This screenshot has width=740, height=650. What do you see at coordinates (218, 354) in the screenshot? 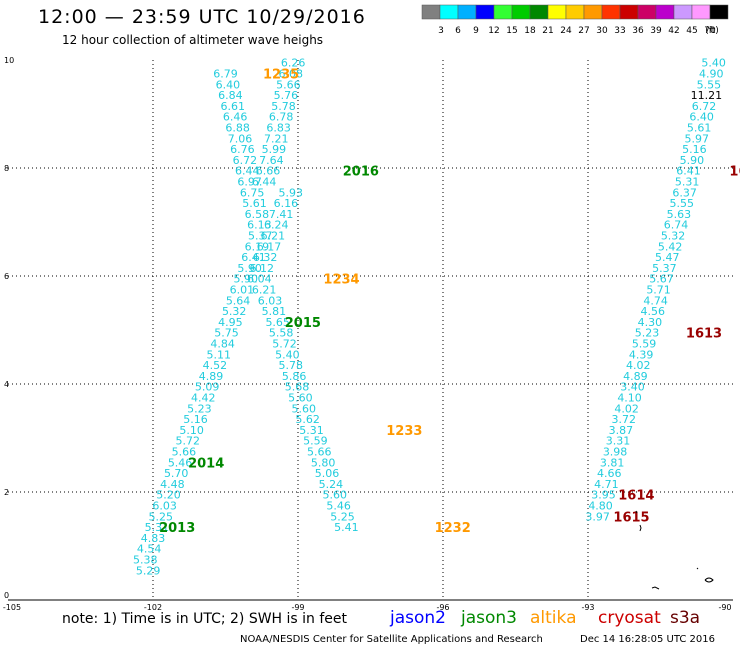
I see `wave-height-value: 5.11` at bounding box center [218, 354].